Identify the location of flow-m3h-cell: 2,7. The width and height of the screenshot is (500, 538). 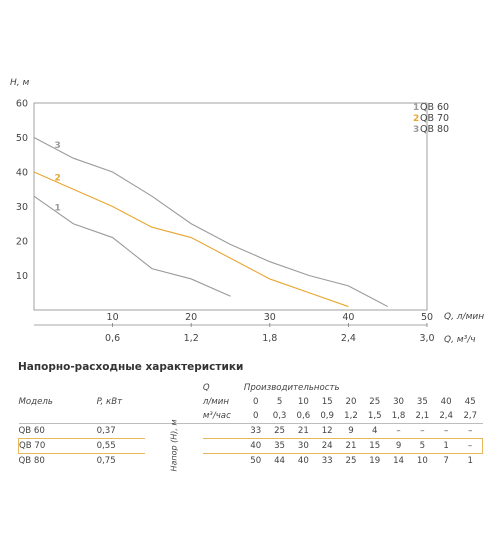
(470, 416).